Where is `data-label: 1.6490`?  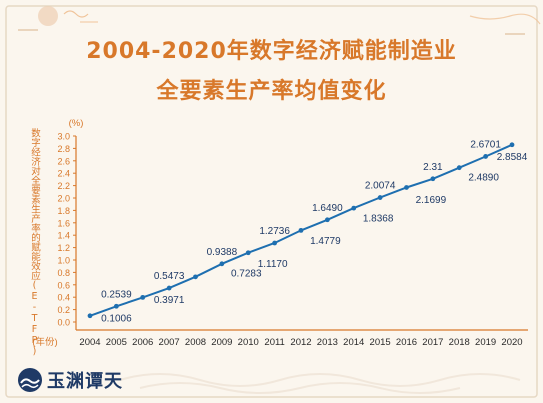
data-label: 1.6490 is located at coordinates (327, 208).